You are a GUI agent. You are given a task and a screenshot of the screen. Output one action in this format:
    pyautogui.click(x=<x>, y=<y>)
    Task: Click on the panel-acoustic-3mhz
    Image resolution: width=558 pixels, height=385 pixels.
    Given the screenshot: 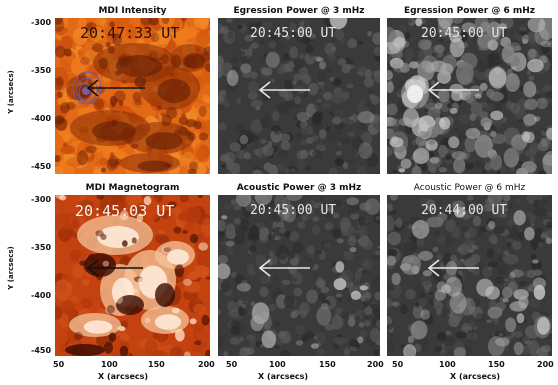 What is the action you would take?
    pyautogui.click(x=299, y=275)
    